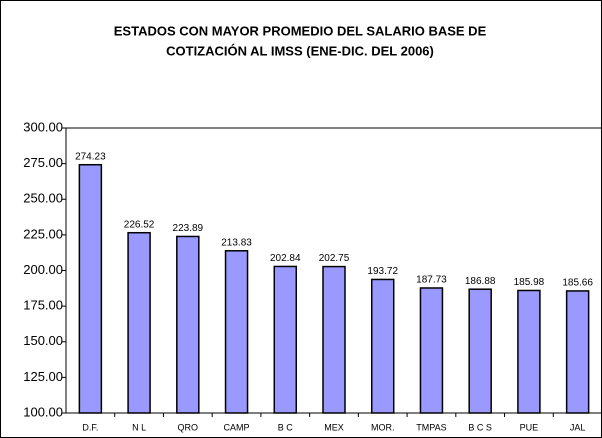 This screenshot has width=602, height=438. What do you see at coordinates (90, 156) in the screenshot?
I see `data-label: 274.23` at bounding box center [90, 156].